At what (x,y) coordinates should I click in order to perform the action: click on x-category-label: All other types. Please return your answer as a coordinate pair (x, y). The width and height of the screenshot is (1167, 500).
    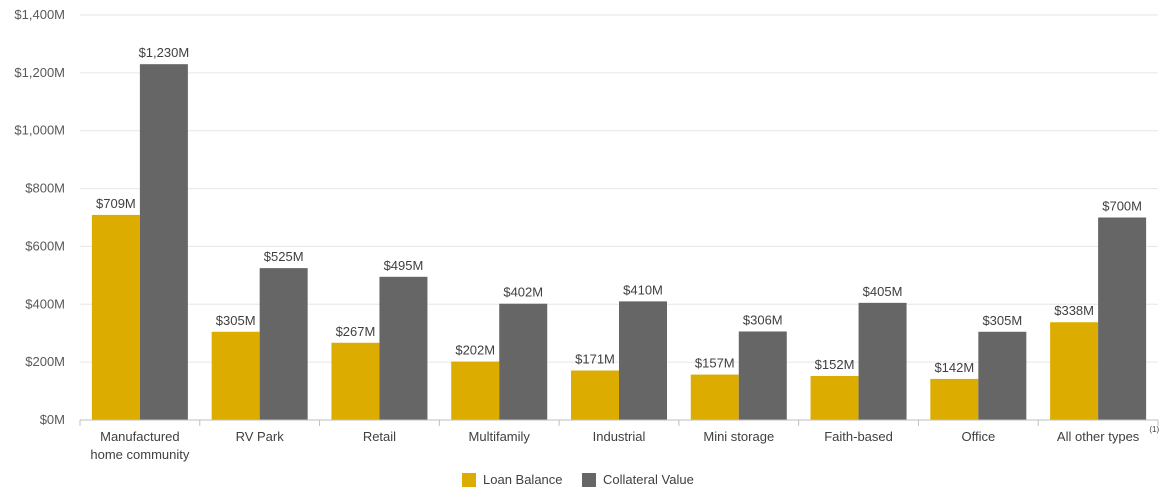
    Looking at the image, I should click on (1098, 436).